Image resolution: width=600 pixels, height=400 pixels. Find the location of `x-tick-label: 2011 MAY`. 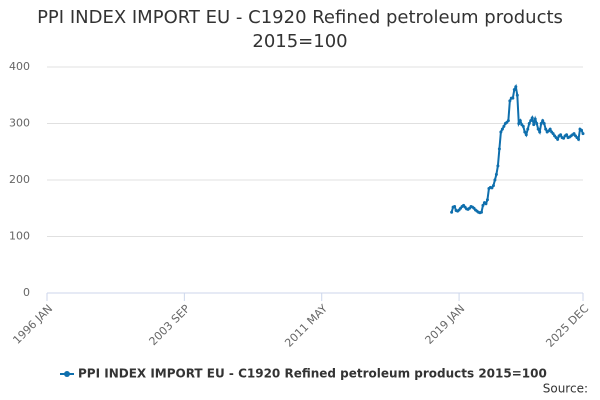

x-tick-label: 2011 MAY is located at coordinates (306, 326).